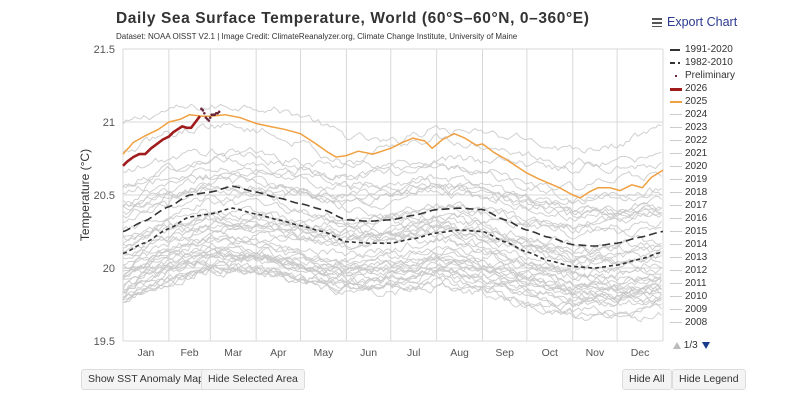  What do you see at coordinates (710, 75) in the screenshot?
I see `legend-label: Preliminary` at bounding box center [710, 75].